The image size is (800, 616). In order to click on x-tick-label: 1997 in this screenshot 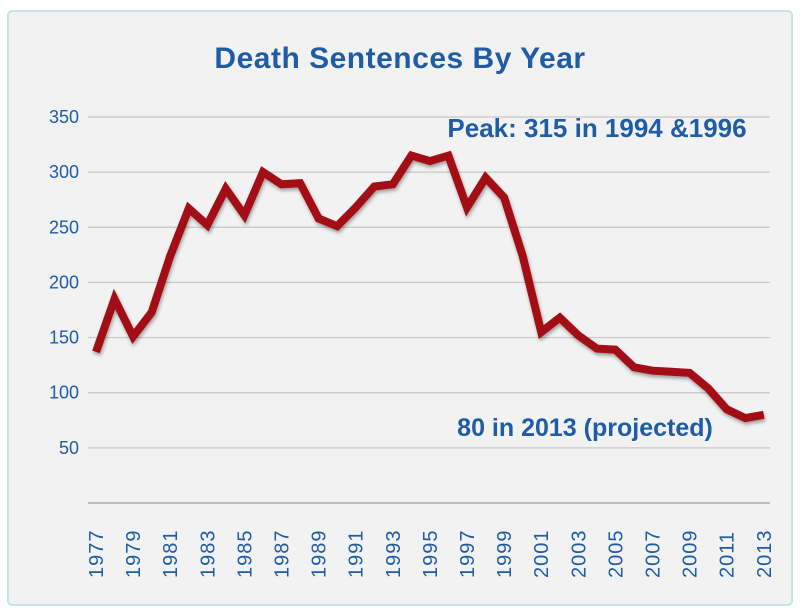, I will do `click(468, 554)`.